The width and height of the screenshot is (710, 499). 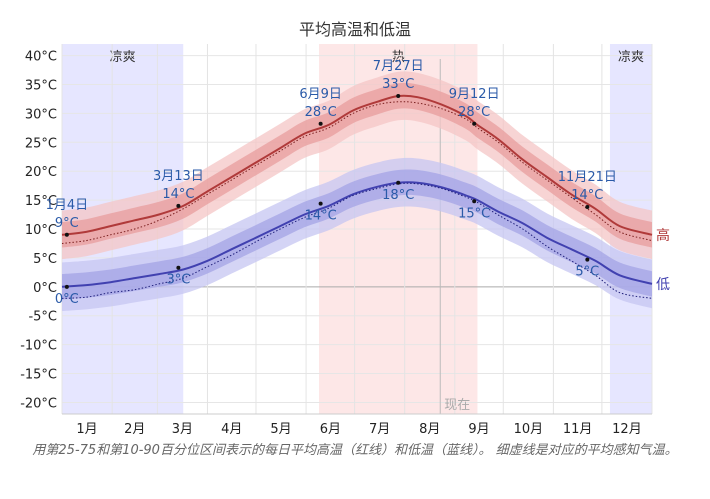 I want to click on x-tick-label: 1月, so click(x=86, y=429).